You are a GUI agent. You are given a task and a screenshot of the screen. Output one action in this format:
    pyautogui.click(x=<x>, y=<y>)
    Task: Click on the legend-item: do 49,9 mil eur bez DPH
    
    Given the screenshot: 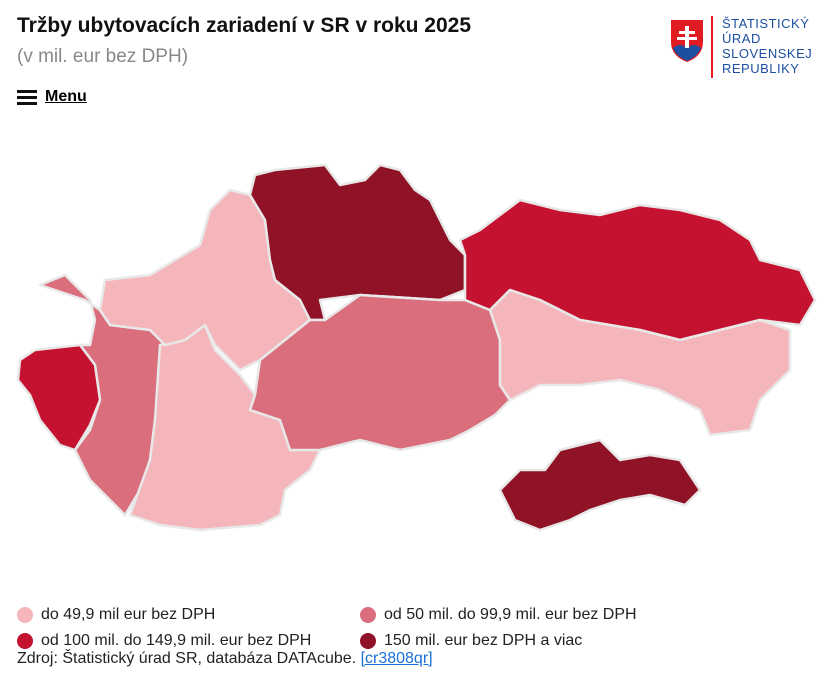 What is the action you would take?
    pyautogui.click(x=116, y=615)
    